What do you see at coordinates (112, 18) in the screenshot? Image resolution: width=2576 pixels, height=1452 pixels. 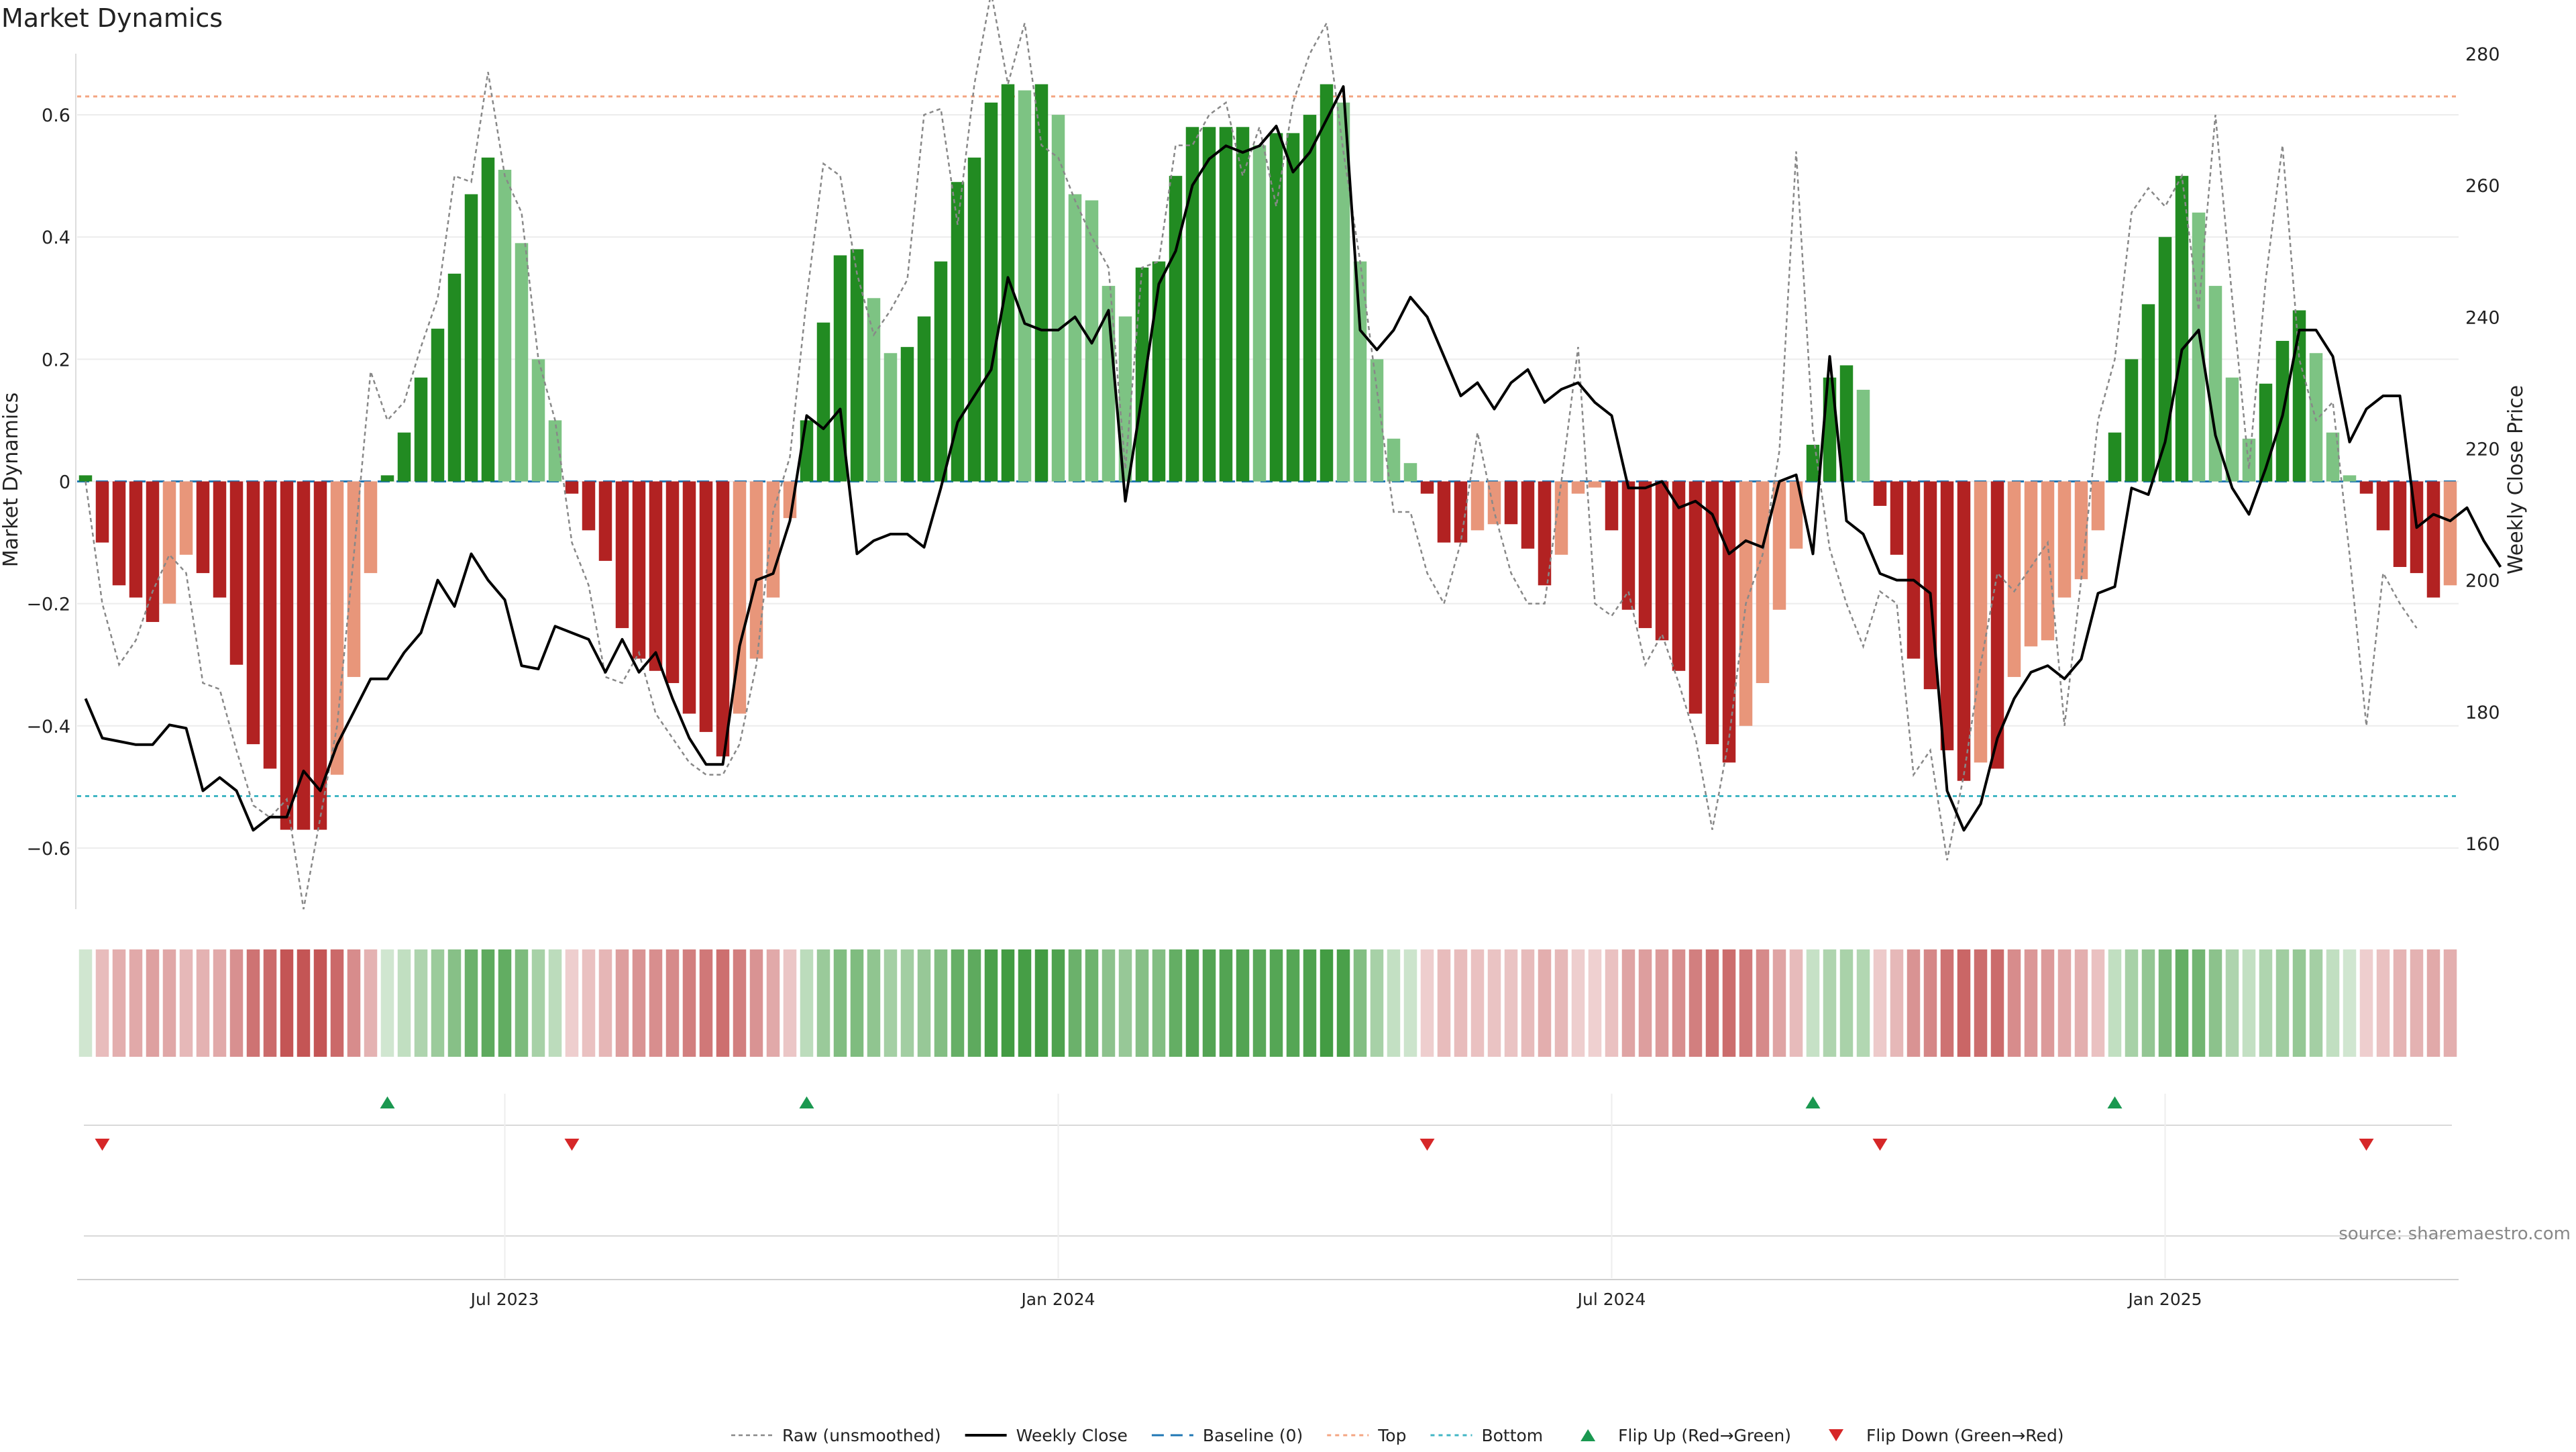 I see `chart-title: Market Dynamics` at bounding box center [112, 18].